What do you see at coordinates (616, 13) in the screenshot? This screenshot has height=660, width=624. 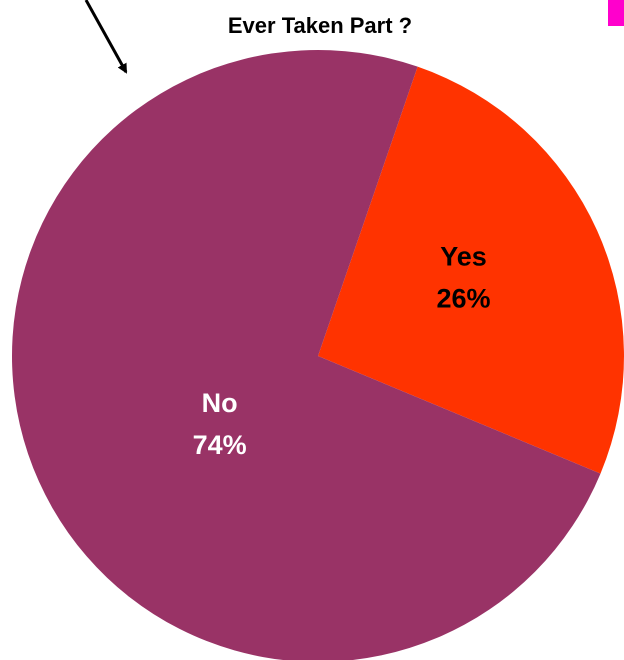 I see `accent-marker` at bounding box center [616, 13].